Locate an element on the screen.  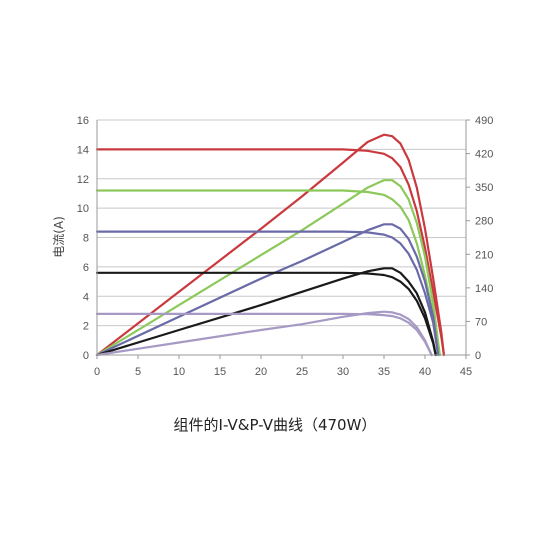
y-tick-label: 2 is located at coordinates (86, 327).